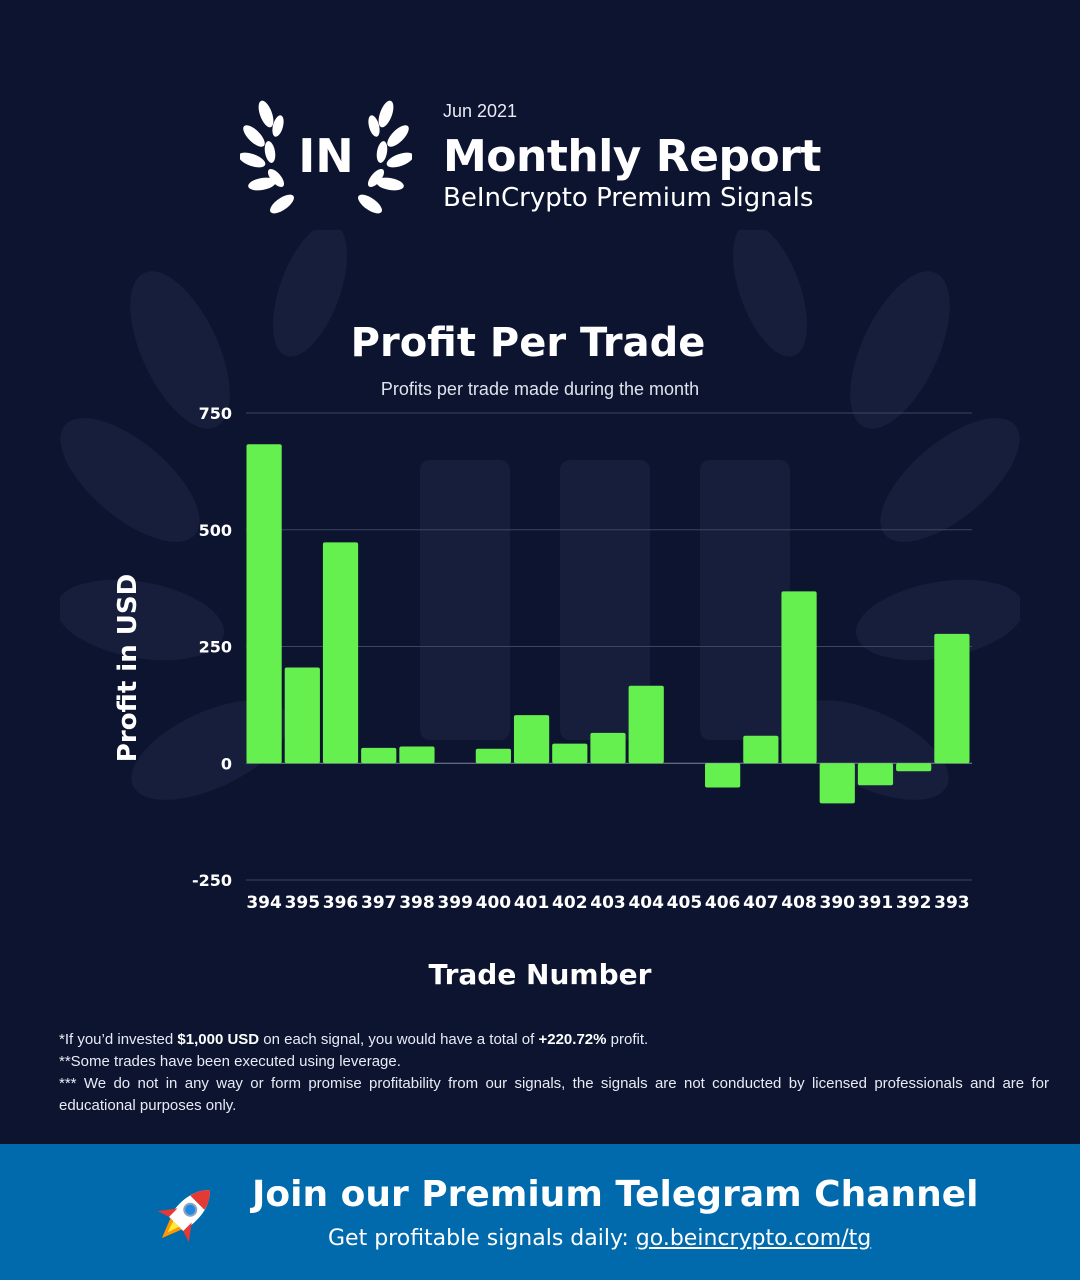 This screenshot has height=1280, width=1080. I want to click on logo-text: IN, so click(326, 156).